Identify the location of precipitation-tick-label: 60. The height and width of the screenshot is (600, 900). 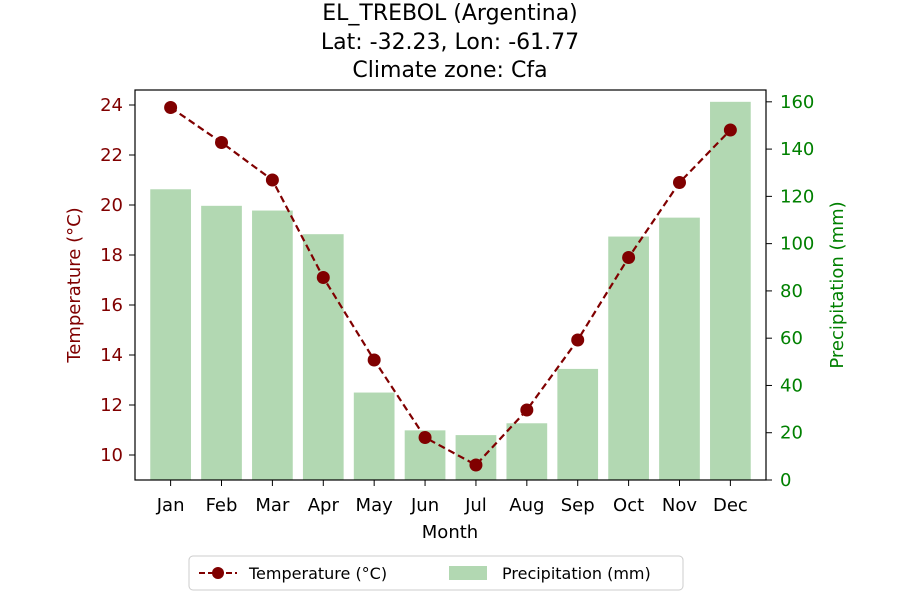
(791, 338).